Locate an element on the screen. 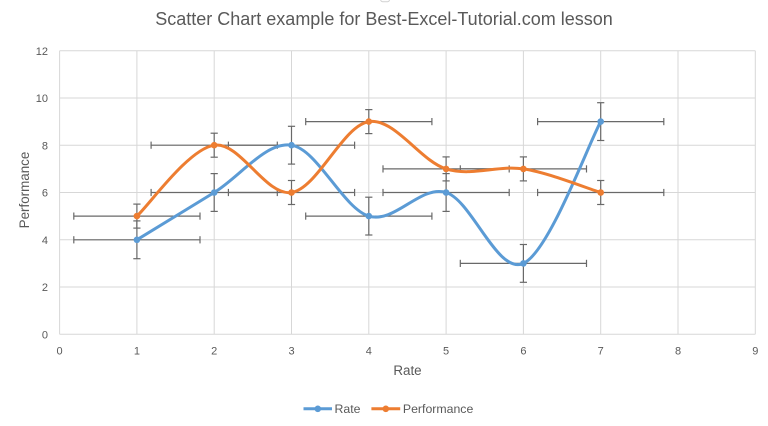 The image size is (768, 426). svg-text: 9 is located at coordinates (755, 352).